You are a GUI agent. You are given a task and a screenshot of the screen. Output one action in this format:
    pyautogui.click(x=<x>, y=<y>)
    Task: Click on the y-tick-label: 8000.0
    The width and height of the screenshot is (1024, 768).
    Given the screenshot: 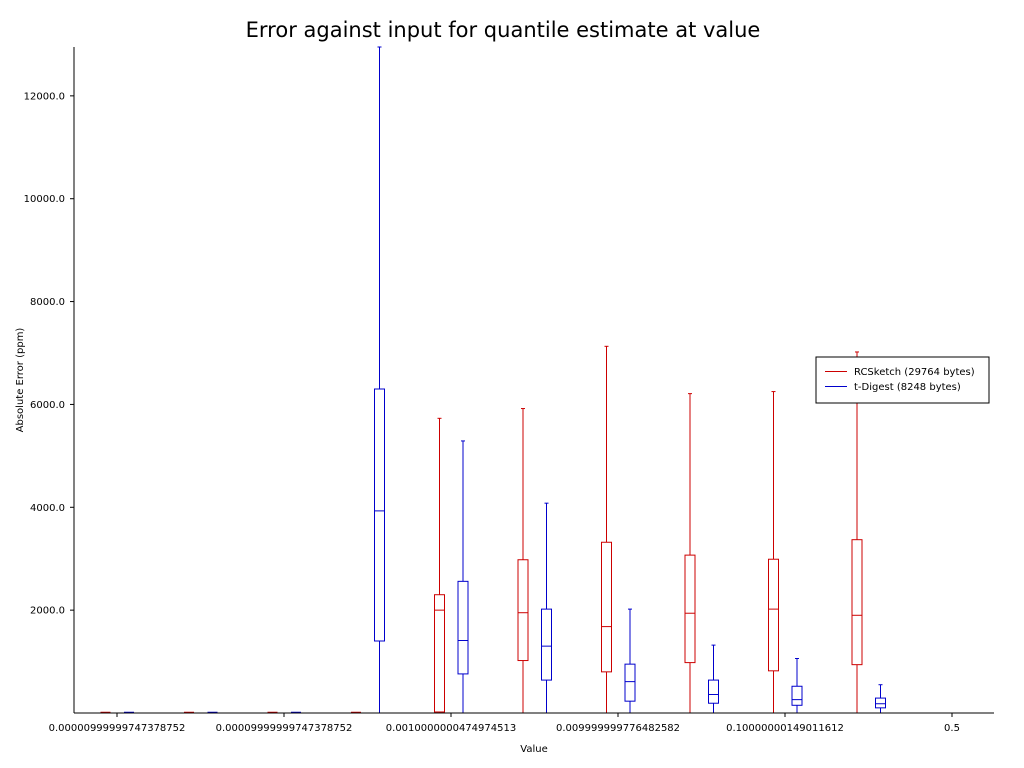 What is the action you would take?
    pyautogui.click(x=47, y=302)
    